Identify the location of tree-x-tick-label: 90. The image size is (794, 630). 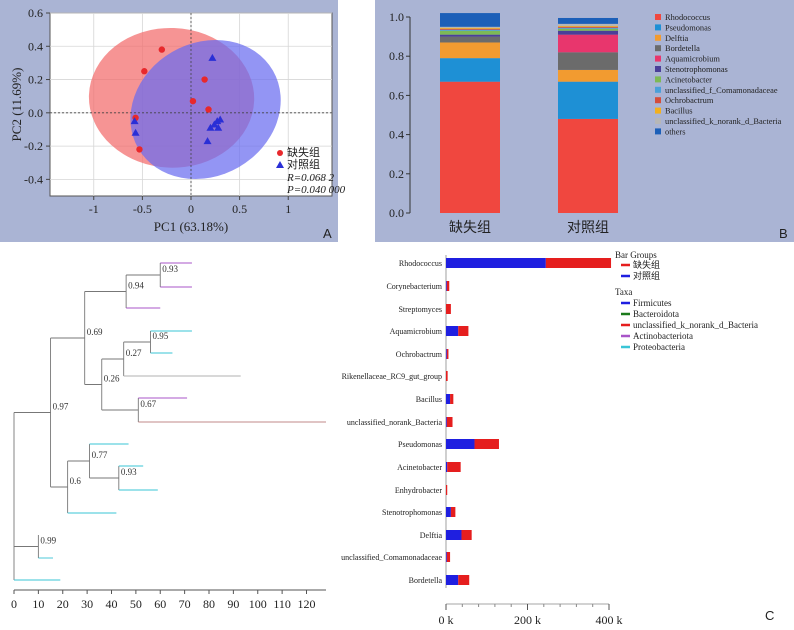
(233, 604).